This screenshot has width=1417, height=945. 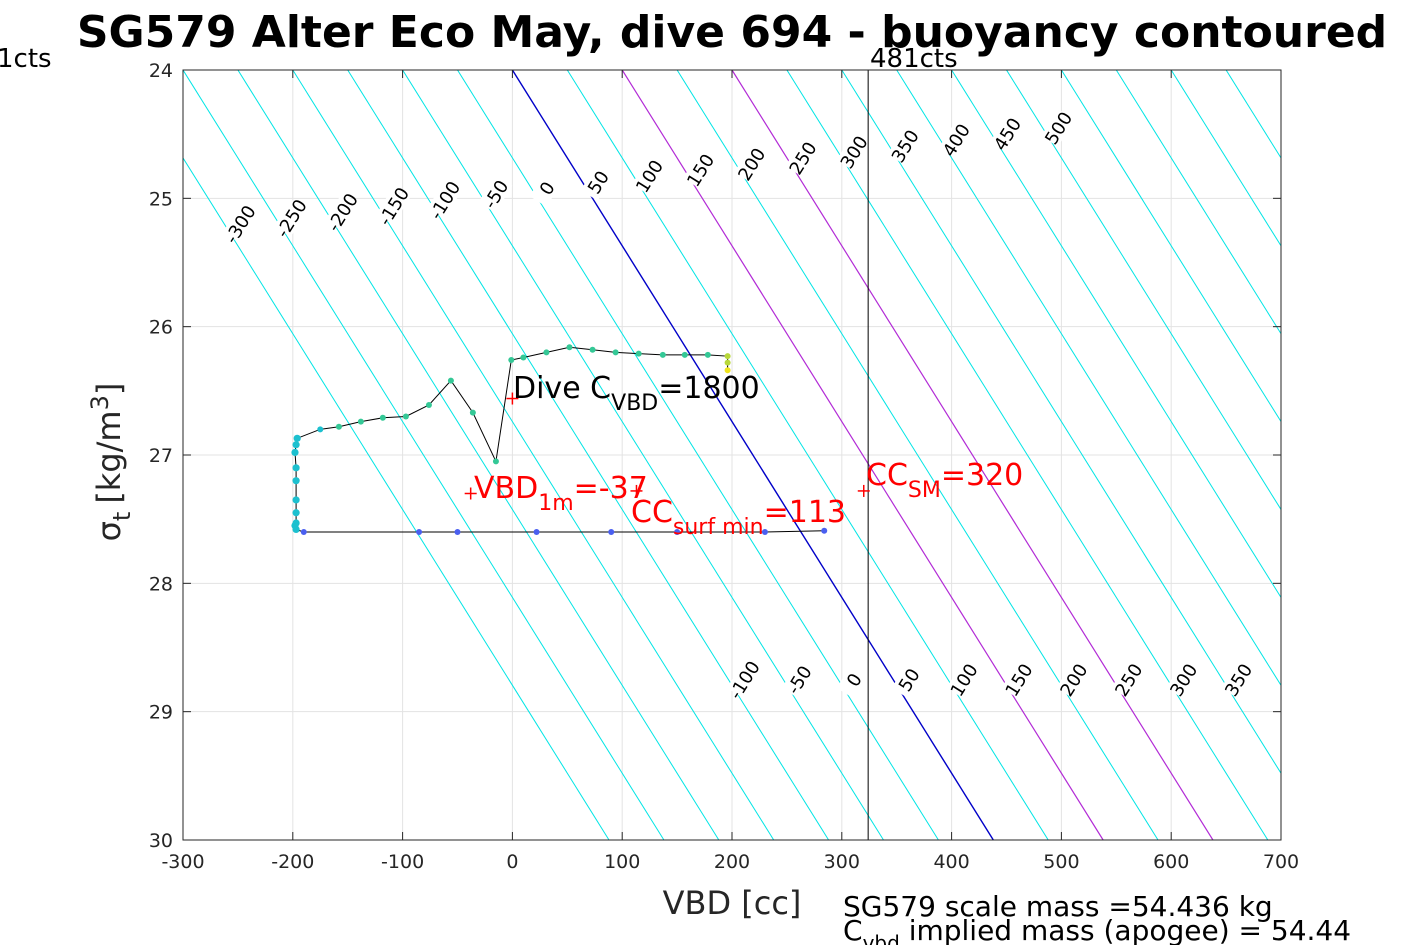 I want to click on scale-mass-text: SG579 scale mass =54.436 kg, so click(x=1058, y=906).